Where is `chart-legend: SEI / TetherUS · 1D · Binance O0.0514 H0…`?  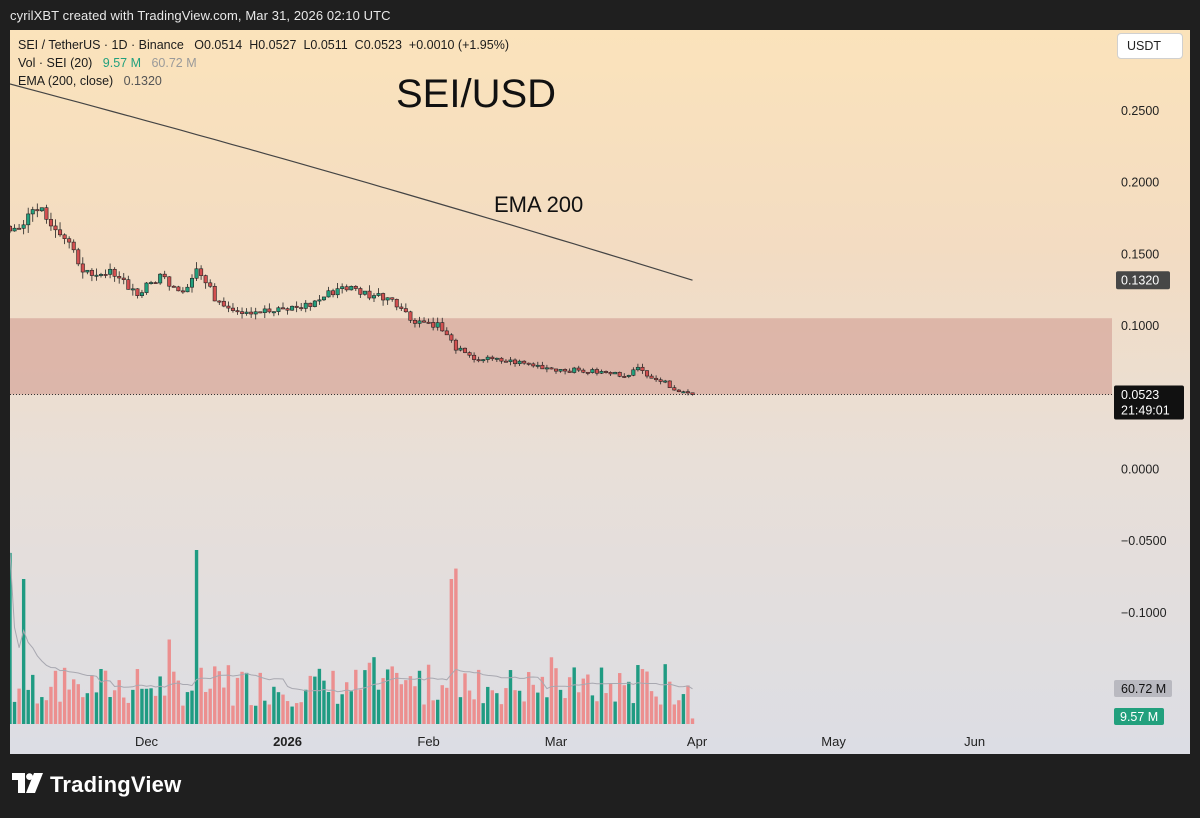
chart-legend: SEI / TetherUS · 1D · Binance O0.0514 H0… is located at coordinates (263, 63).